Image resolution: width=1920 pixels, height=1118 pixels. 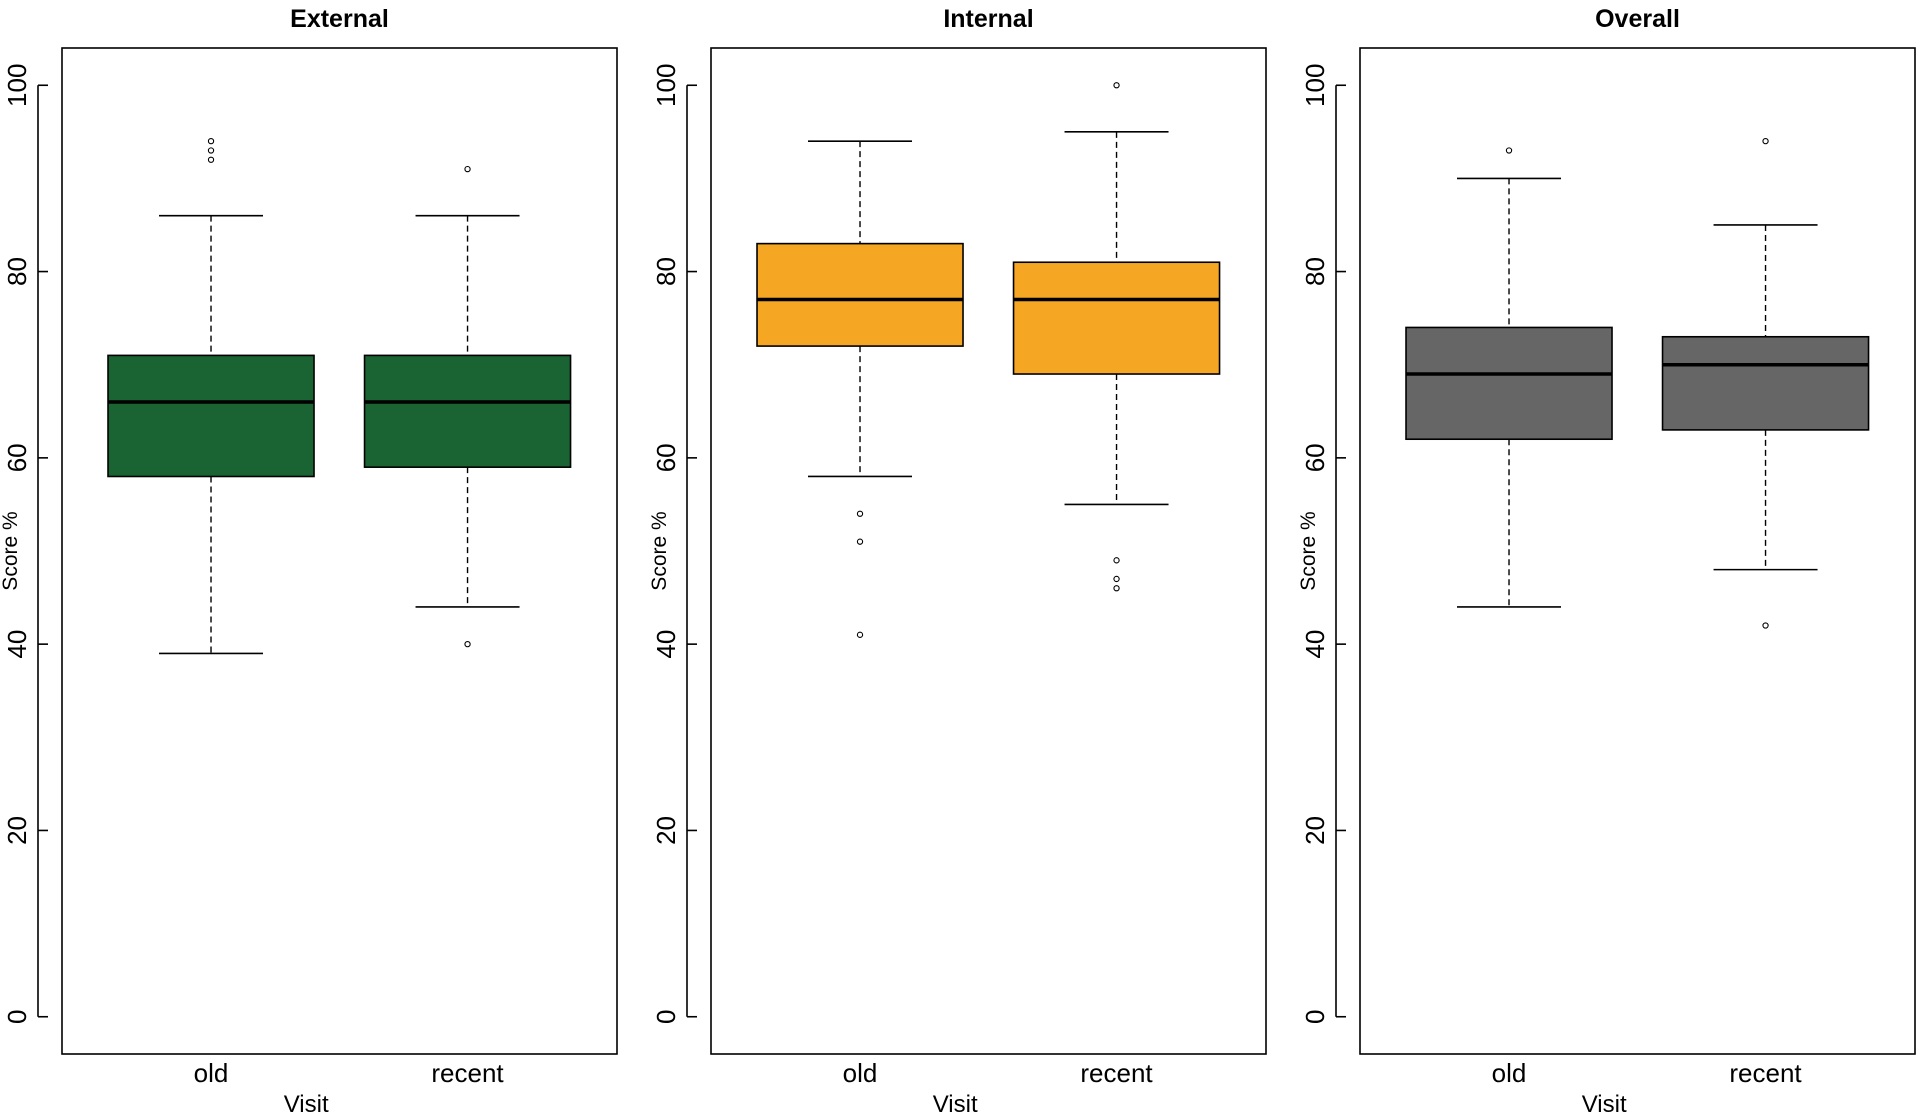 What do you see at coordinates (339, 19) in the screenshot?
I see `panel-title: External` at bounding box center [339, 19].